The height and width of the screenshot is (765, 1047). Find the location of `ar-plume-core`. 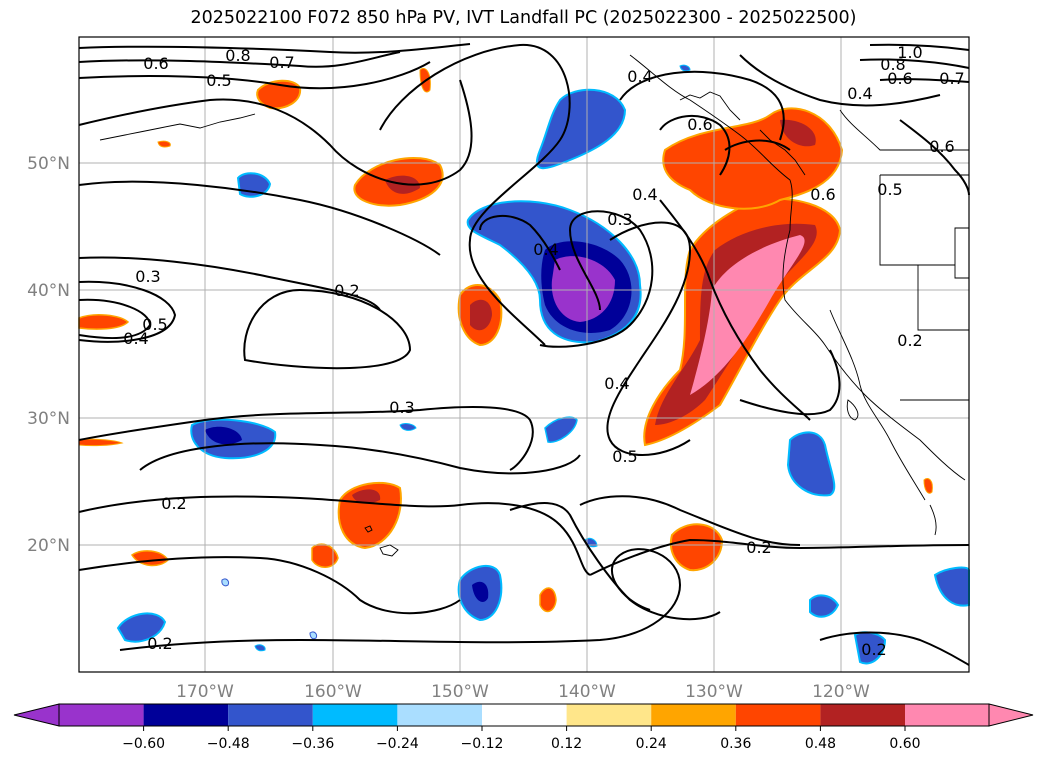

ar-plume-core is located at coordinates (747, 315).